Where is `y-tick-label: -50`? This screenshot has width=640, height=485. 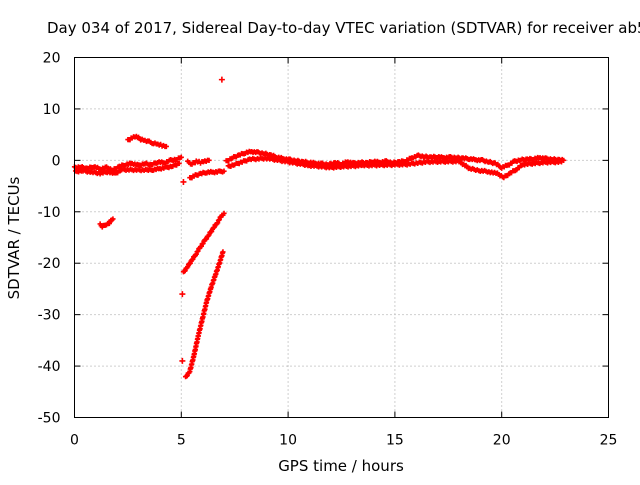 y-tick-label: -50 is located at coordinates (49, 419).